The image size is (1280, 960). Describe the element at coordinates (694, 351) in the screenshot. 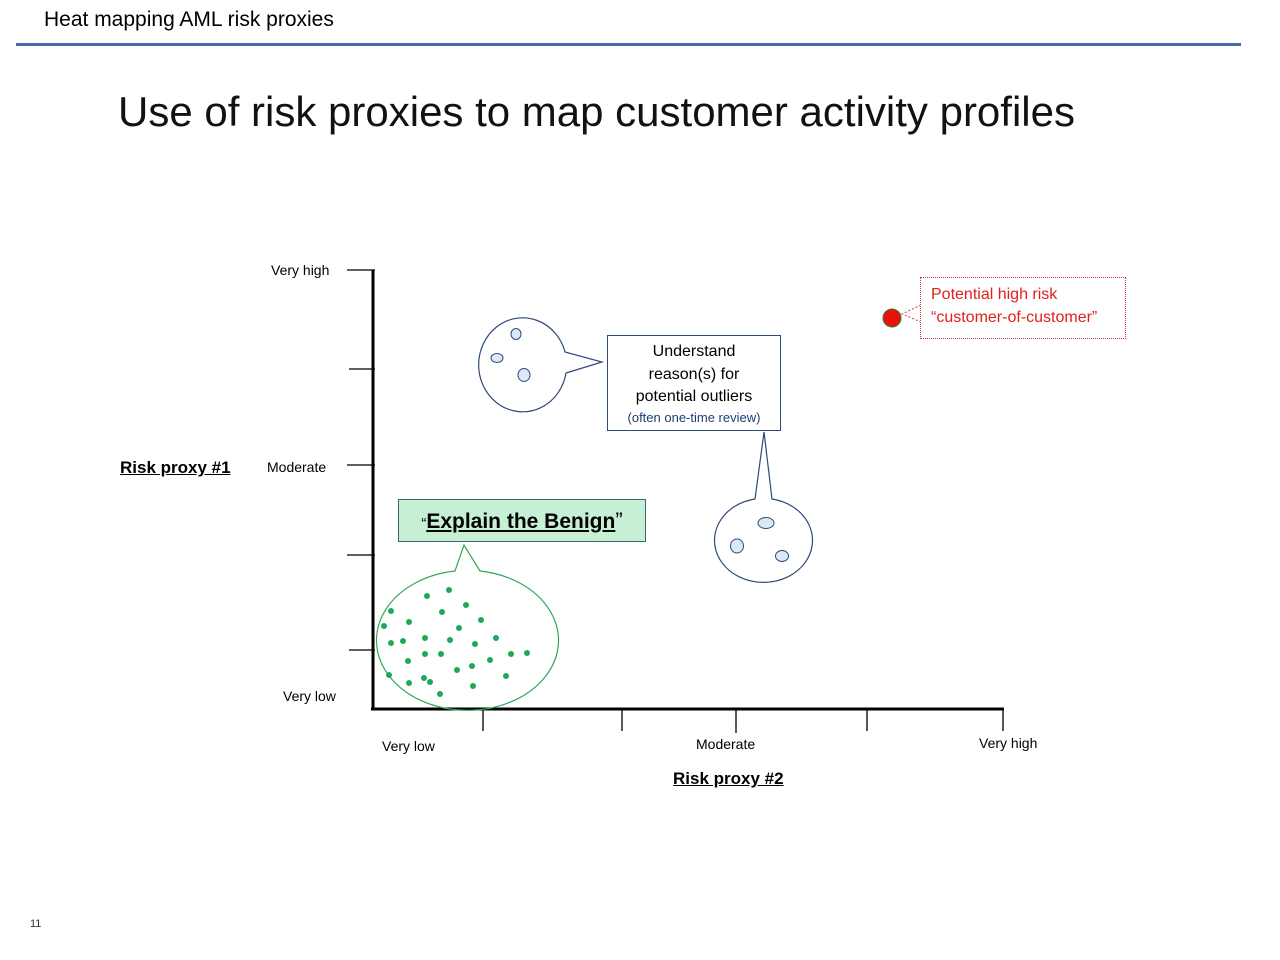

I see `outliers-callout-line1: Understand` at that location.